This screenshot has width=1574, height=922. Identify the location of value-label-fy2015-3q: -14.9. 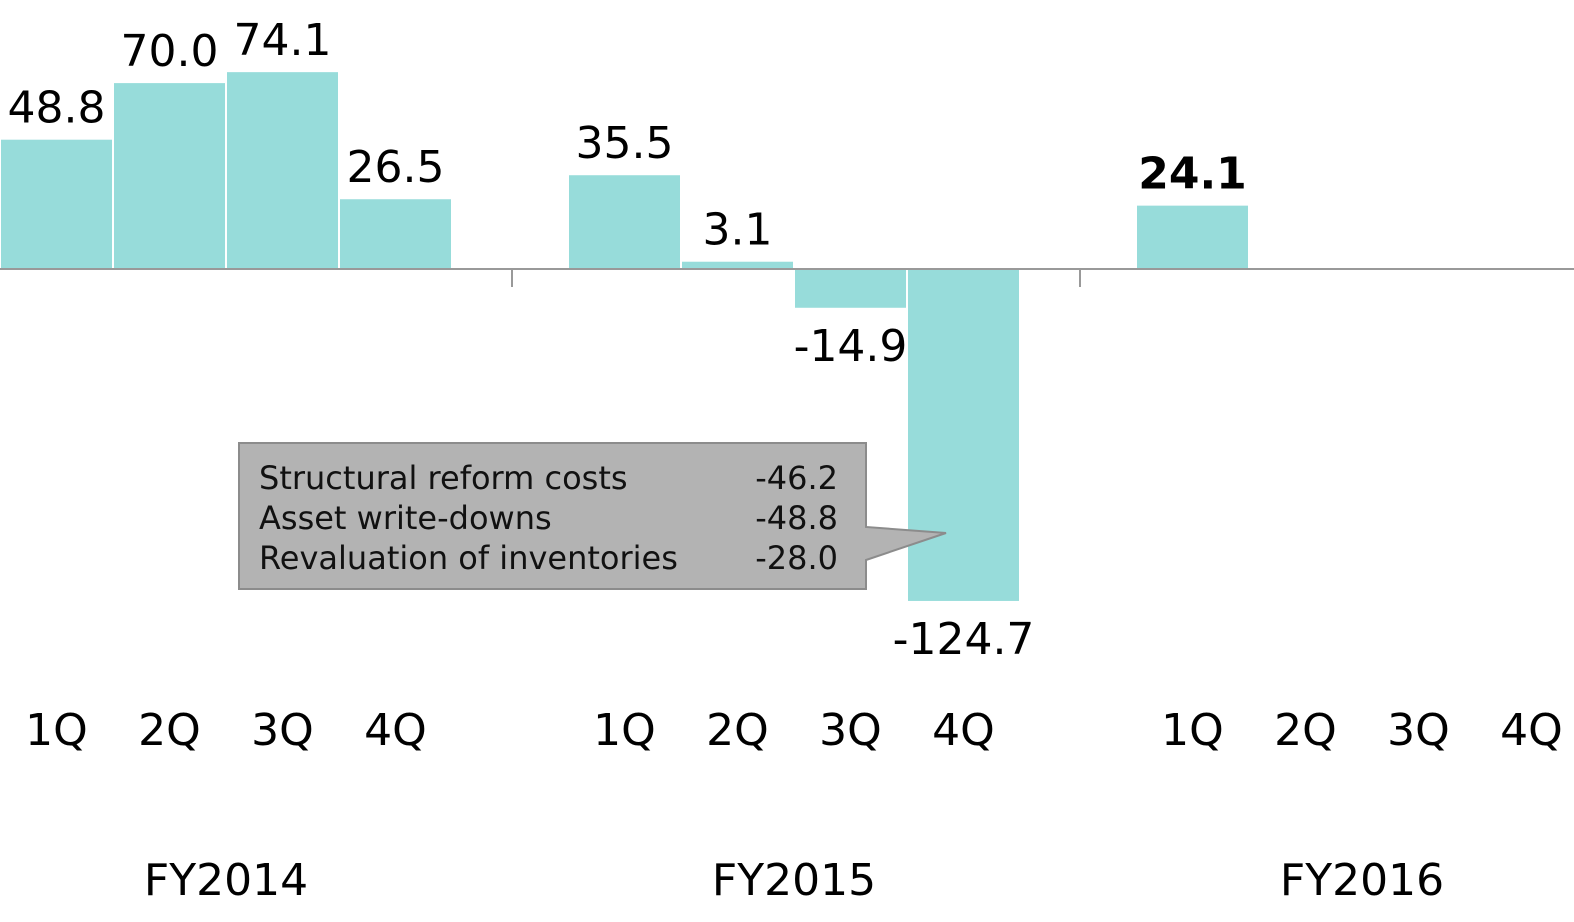
(851, 346).